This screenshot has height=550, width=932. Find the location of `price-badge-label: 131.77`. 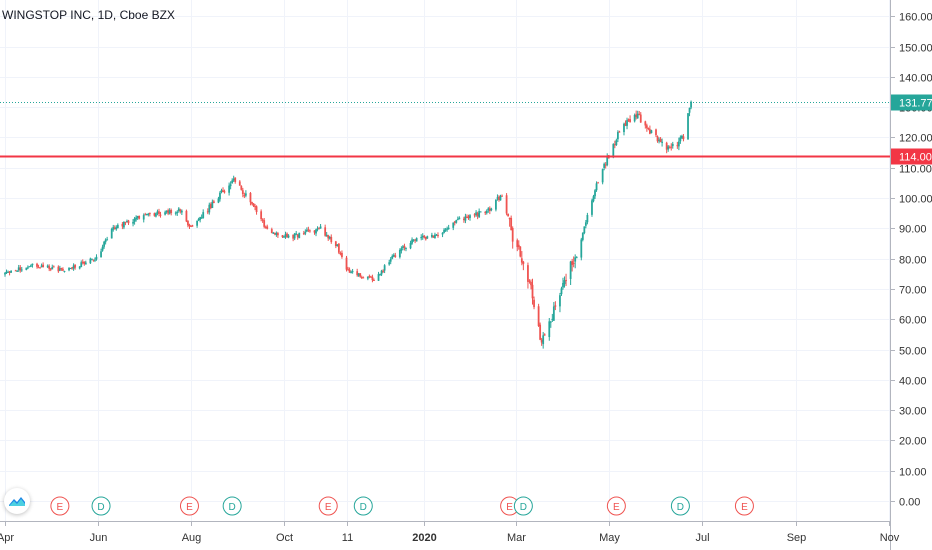

price-badge-label: 131.77 is located at coordinates (915, 104).